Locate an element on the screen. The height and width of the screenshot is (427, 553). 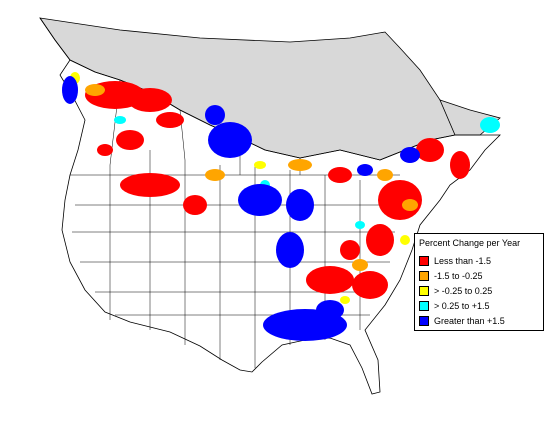
legend-item-minus-1-5-to-minus-0-25: -1.5 to -0.25 is located at coordinates (451, 276).